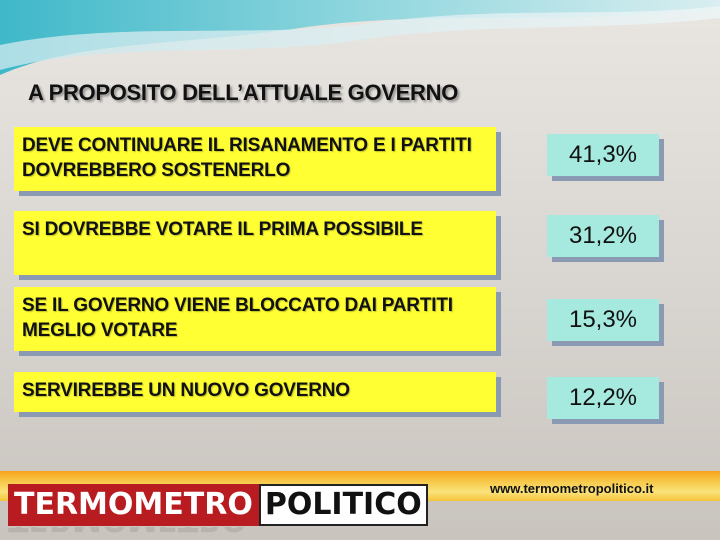  Describe the element at coordinates (360, 37) in the screenshot. I see `decorative-wave-background` at that location.